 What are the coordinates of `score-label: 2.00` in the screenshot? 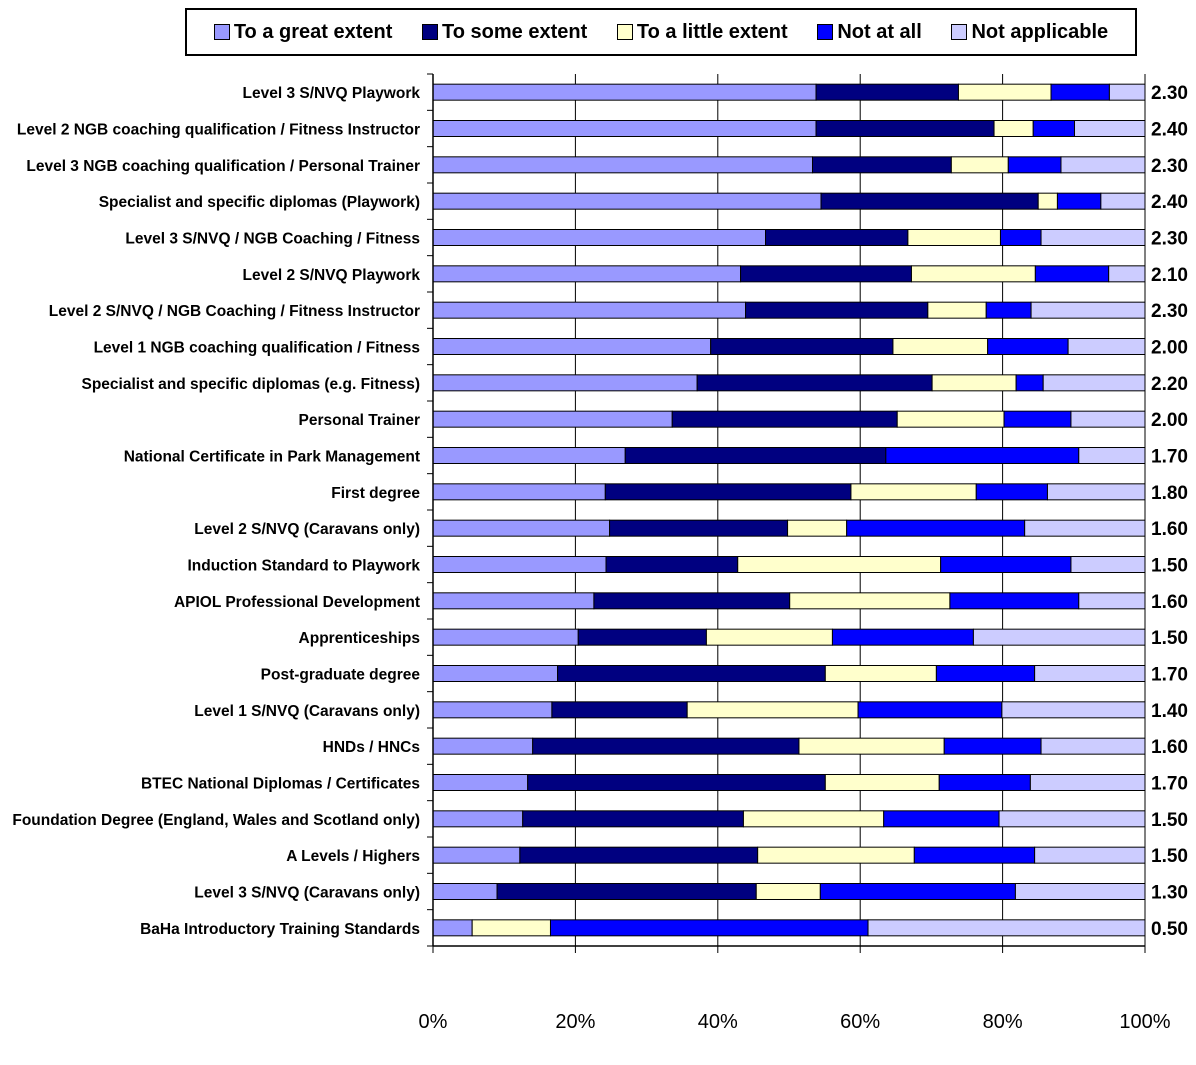 It's located at (1169, 420).